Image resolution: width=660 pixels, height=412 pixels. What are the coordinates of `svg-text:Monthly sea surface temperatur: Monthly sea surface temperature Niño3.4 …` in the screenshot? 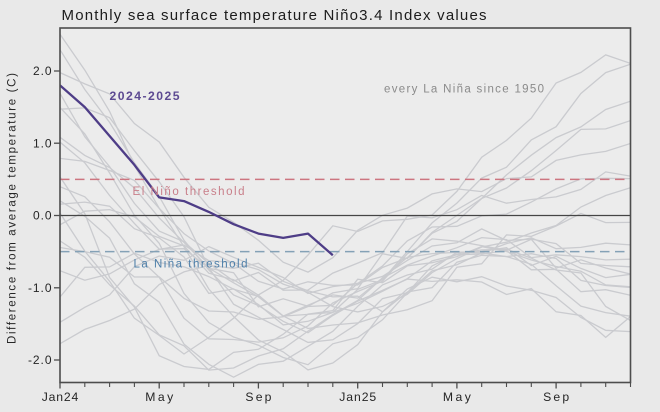 It's located at (274, 15).